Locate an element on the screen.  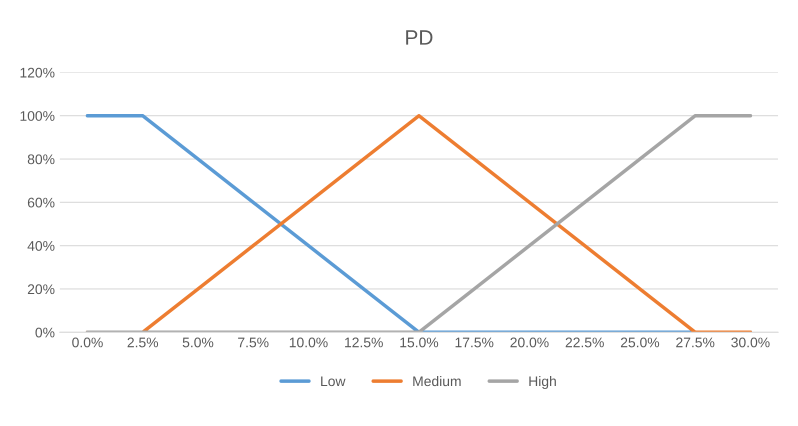
y-tick-label: 0% is located at coordinates (44, 333).